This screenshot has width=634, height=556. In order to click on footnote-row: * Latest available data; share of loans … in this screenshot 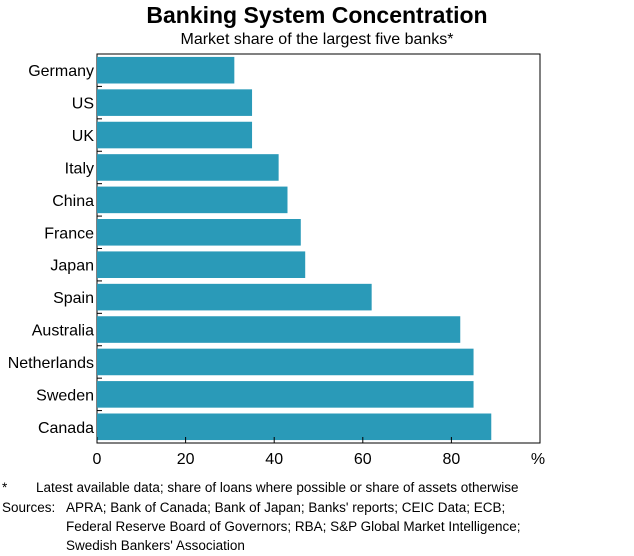, I will do `click(317, 487)`.